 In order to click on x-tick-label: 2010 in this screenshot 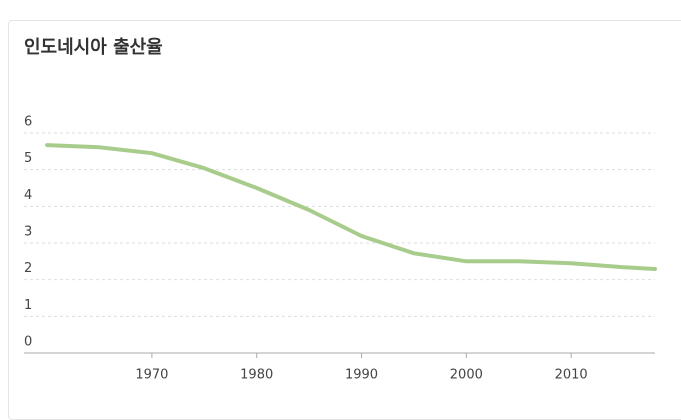, I will do `click(571, 375)`.